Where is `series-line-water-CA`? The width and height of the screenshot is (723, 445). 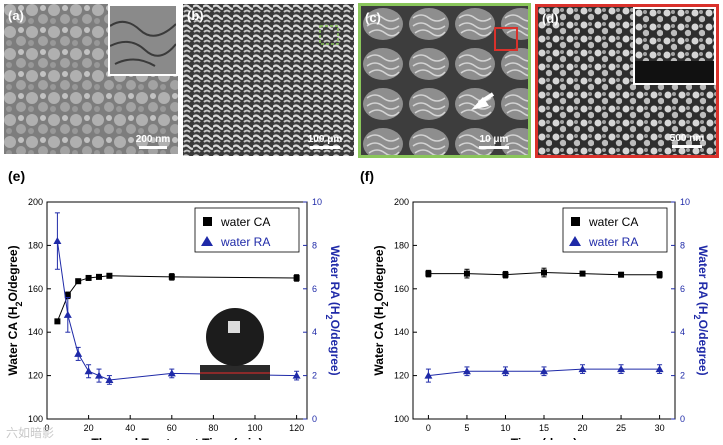 series-line-water-CA is located at coordinates (176, 298).